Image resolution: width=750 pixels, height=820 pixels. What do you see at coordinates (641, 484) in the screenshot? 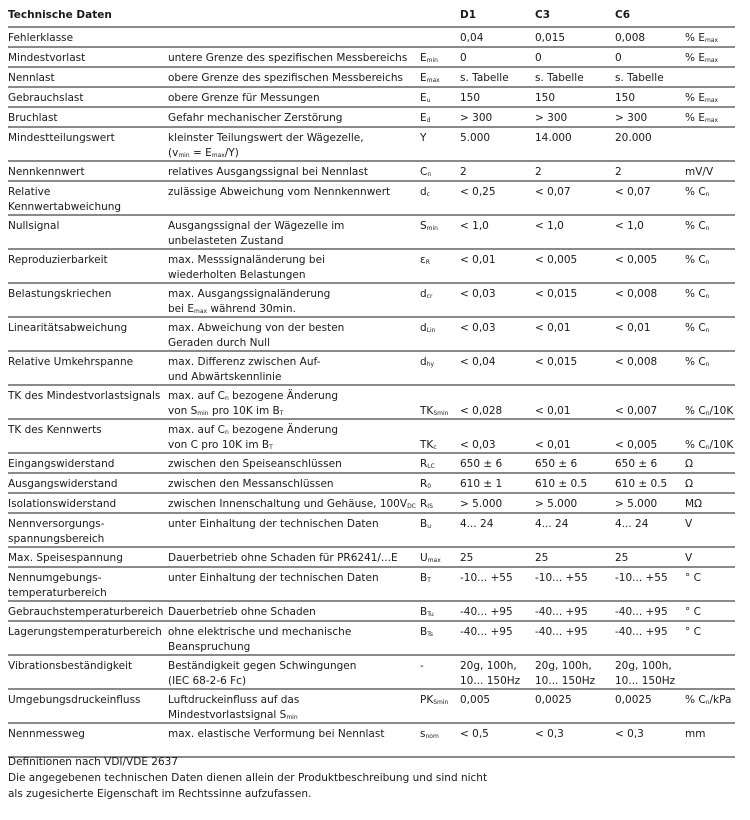
I see `value-c6: 610 ± 0.5` at bounding box center [641, 484].